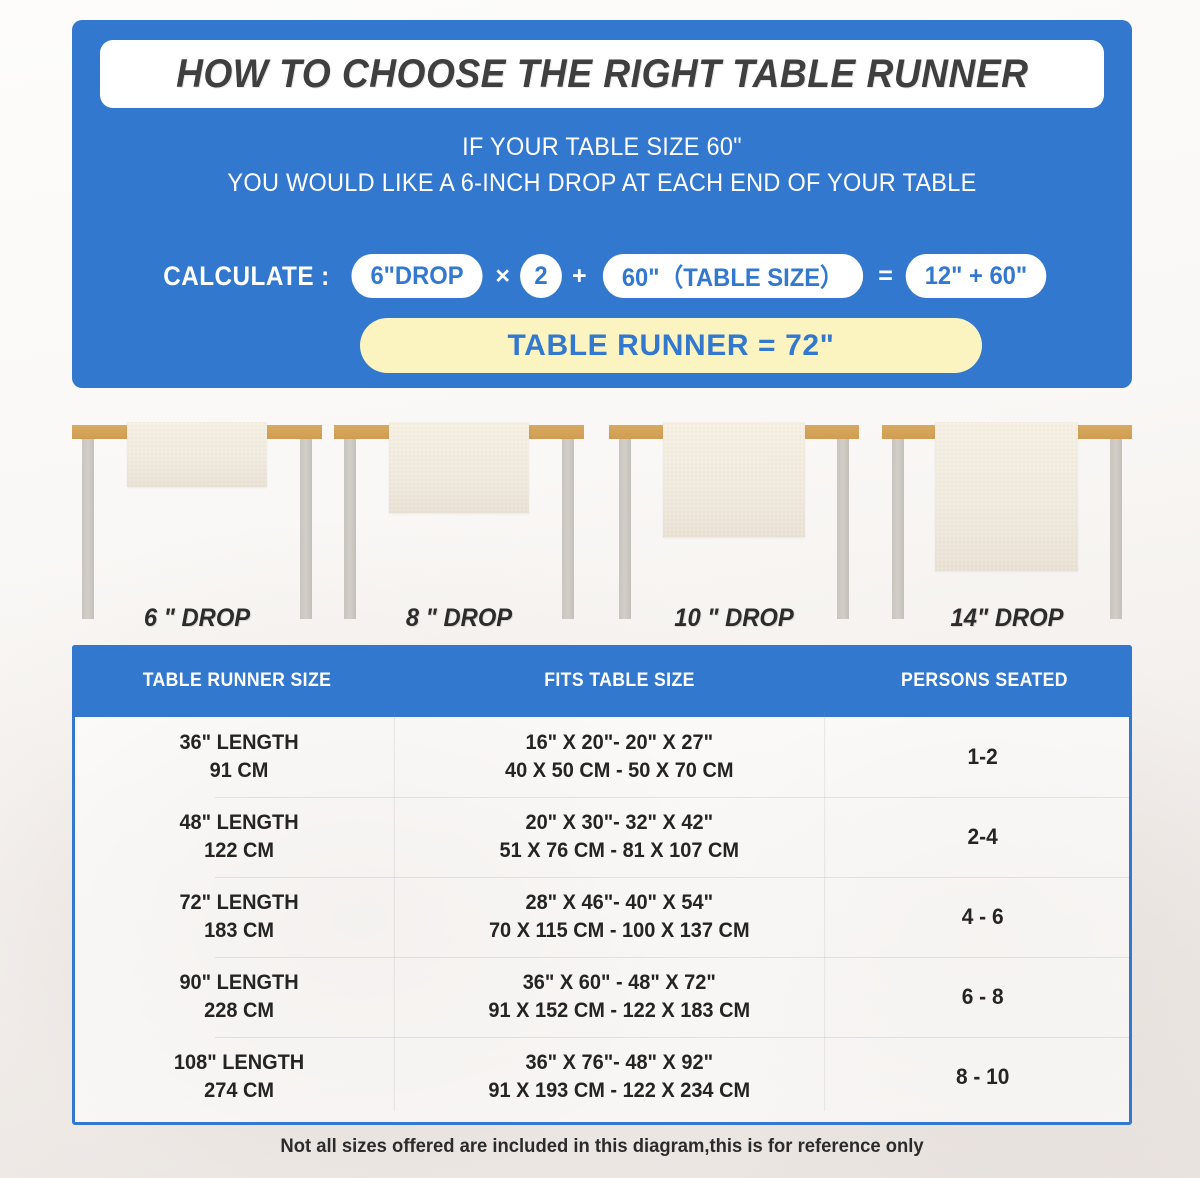 The image size is (1200, 1178). Describe the element at coordinates (541, 276) in the screenshot. I see `multiplier-pill: 2` at that location.